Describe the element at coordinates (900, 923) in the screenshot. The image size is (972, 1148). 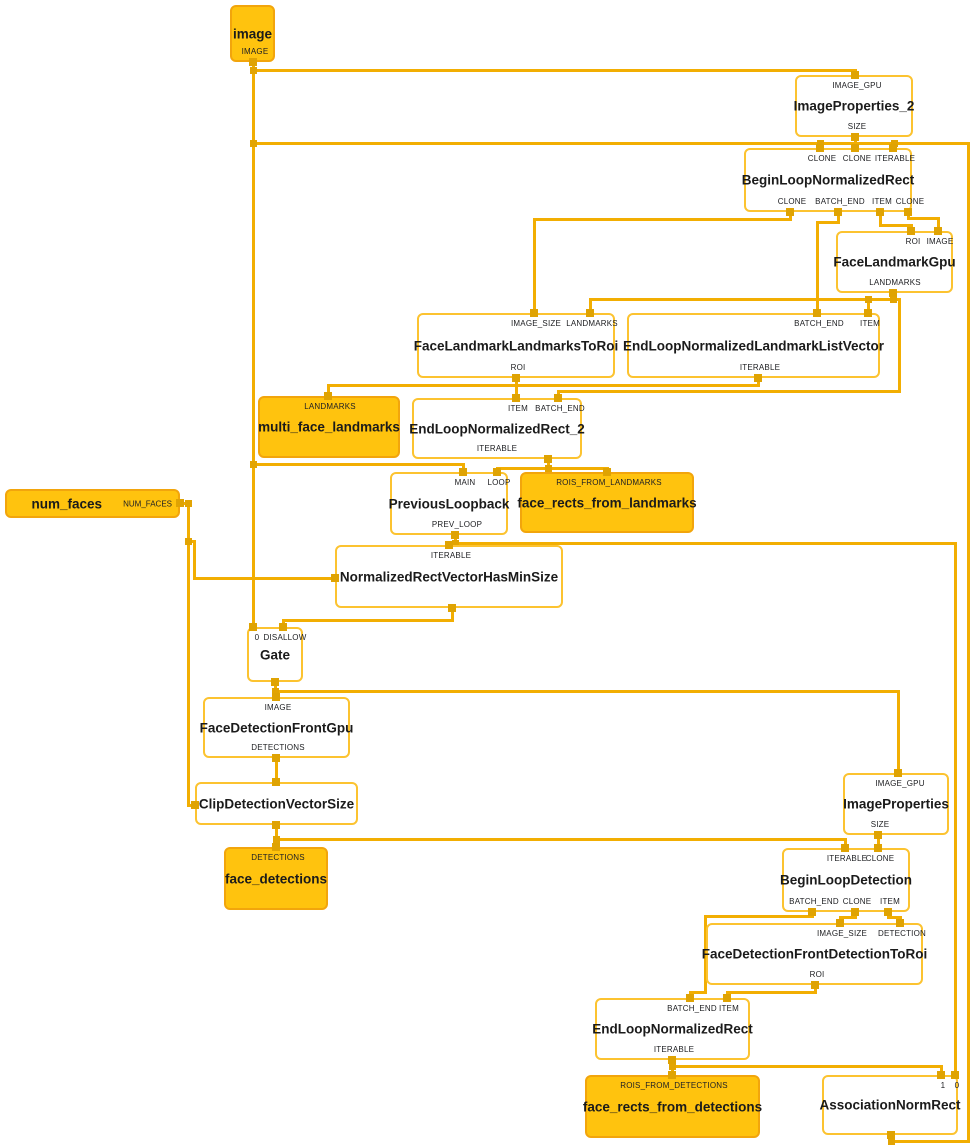
I see `port-DETECTION` at that location.